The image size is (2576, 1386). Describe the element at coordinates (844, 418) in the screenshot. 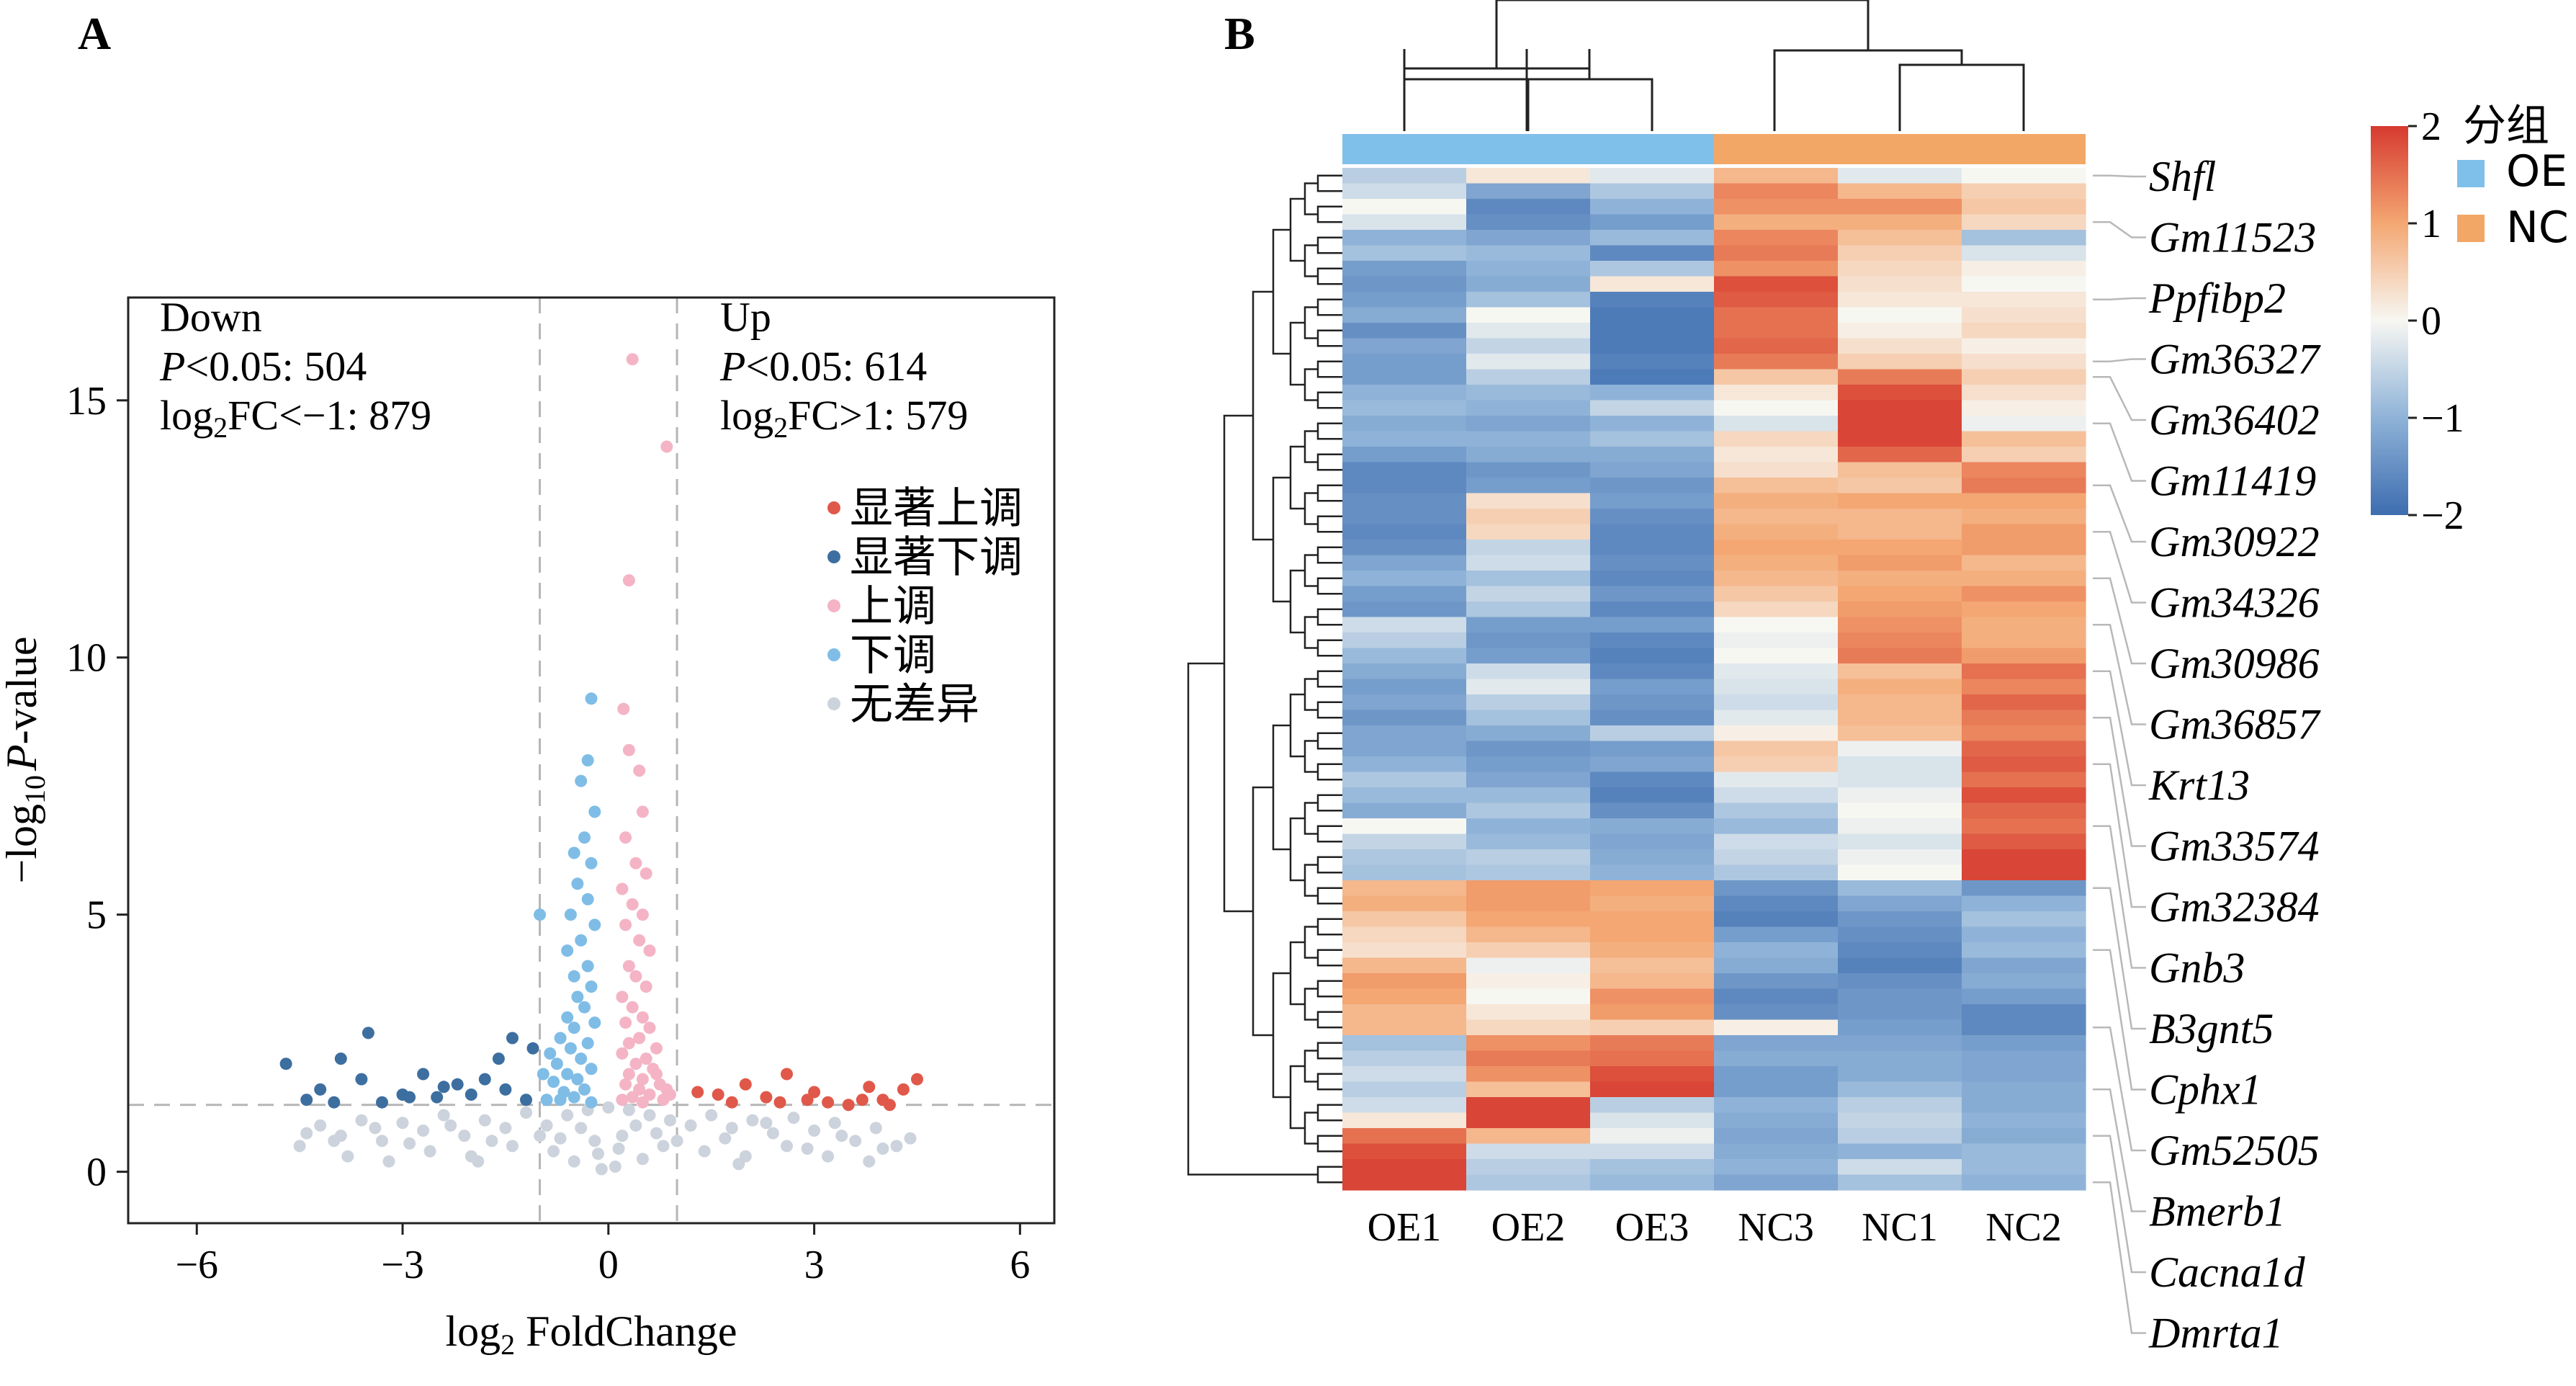

I see `up-fc-count: log2FC>1: 579` at that location.